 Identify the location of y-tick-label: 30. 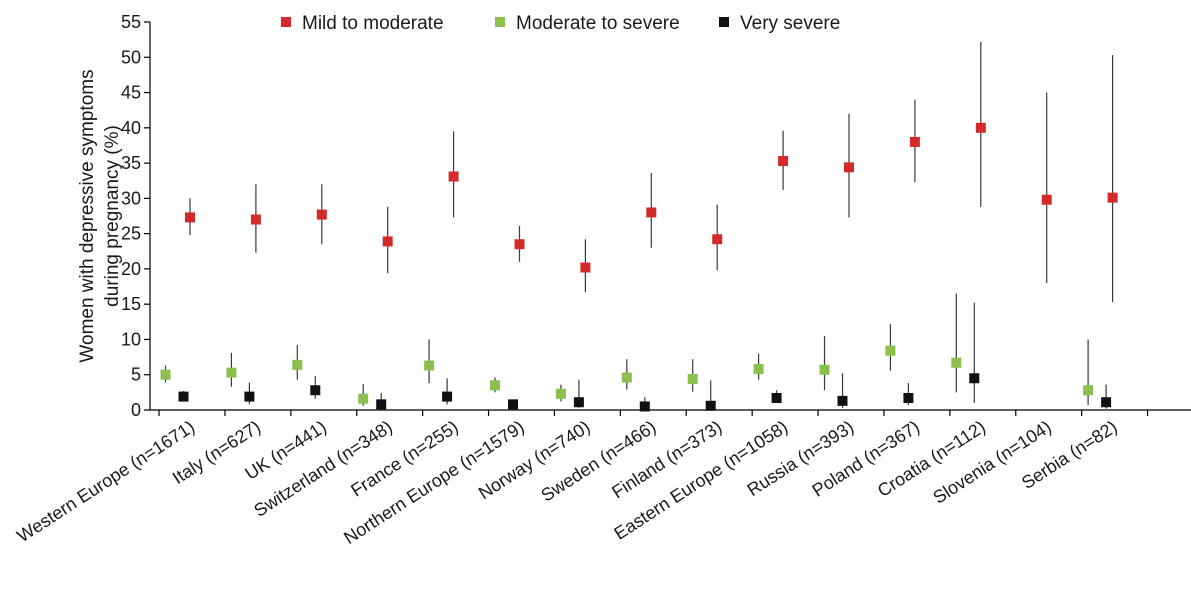
(131, 198).